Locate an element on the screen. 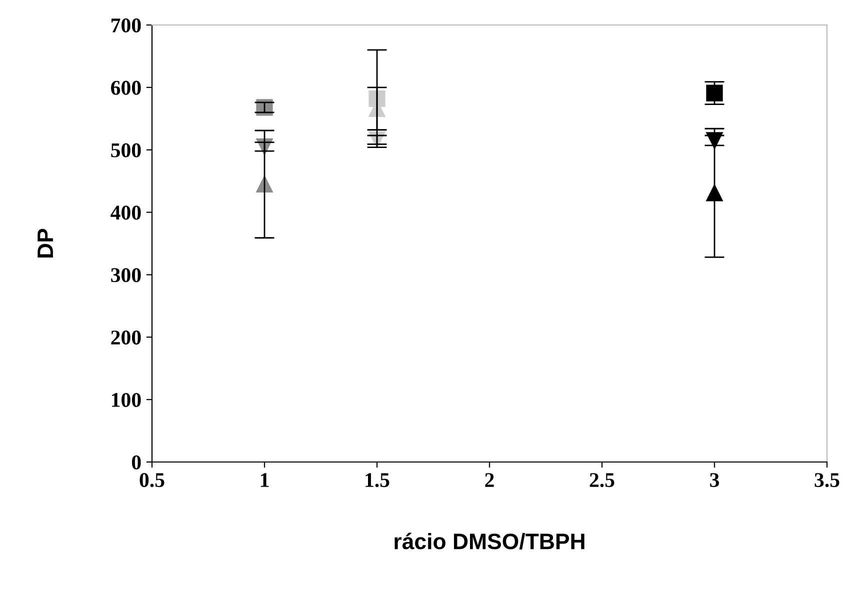 This screenshot has height=597, width=851. y-tick-label: 100 is located at coordinates (126, 400).